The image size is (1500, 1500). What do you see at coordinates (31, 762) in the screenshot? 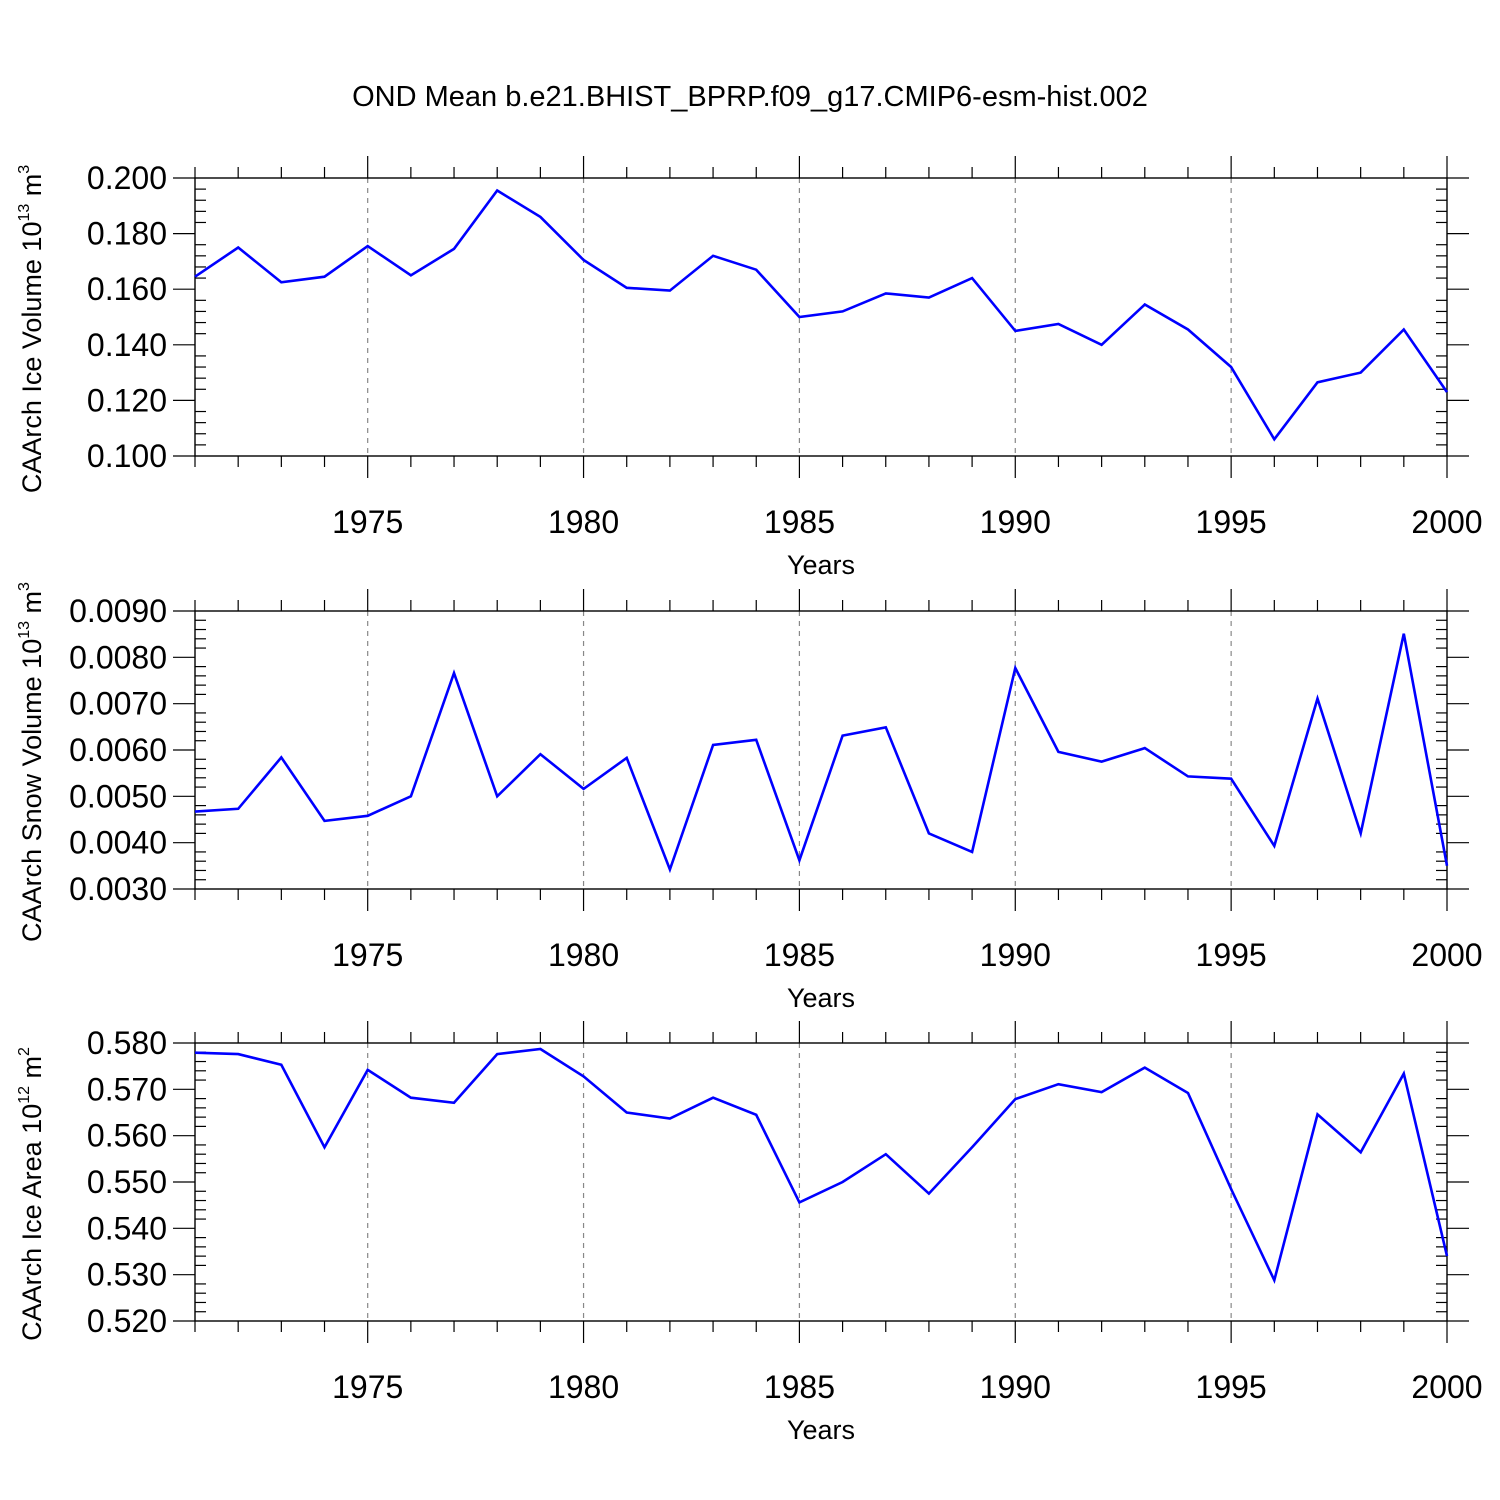
I see `y-axis-label: CAArch Snow Volume 1013 m3` at bounding box center [31, 762].